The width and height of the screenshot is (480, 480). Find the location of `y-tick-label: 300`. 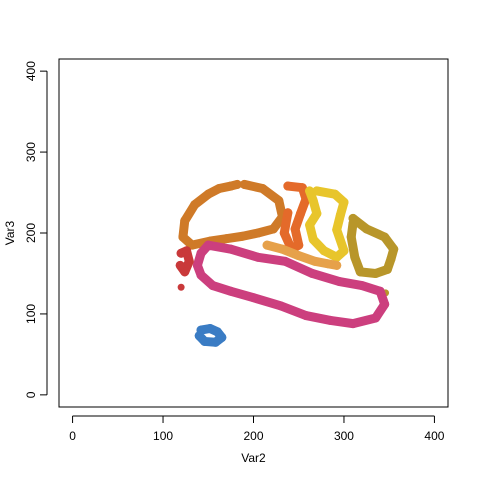

y-tick-label: 300 is located at coordinates (31, 152).